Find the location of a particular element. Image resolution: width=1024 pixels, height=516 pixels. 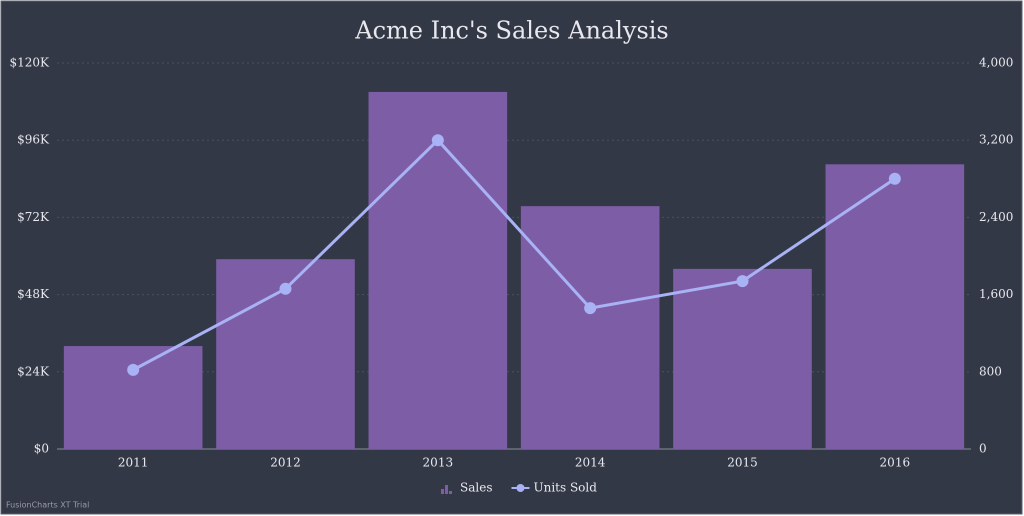

y-tick-label: $0 is located at coordinates (41, 449).